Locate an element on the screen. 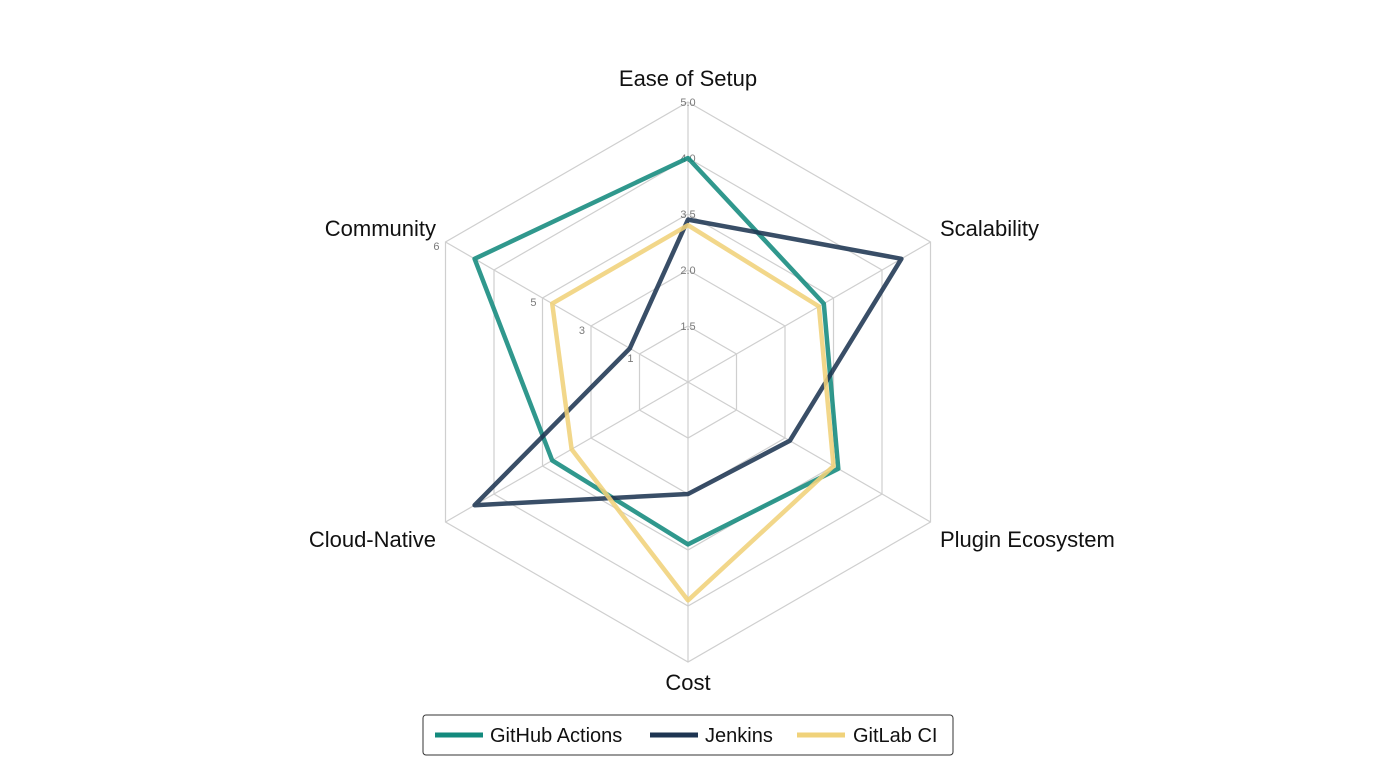 The image size is (1376, 768). tick-label-community-6: 6 is located at coordinates (436, 247).